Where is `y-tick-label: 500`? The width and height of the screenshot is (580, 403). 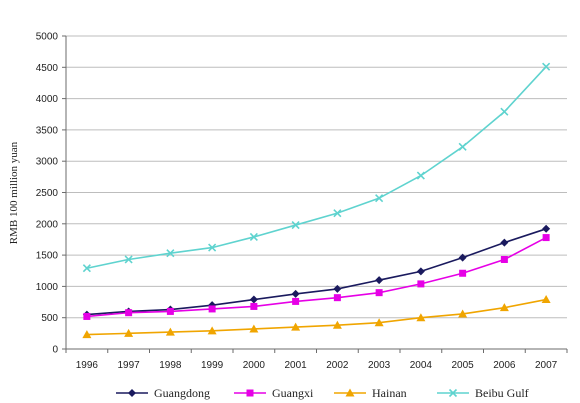 y-tick-label: 500 is located at coordinates (49, 318).